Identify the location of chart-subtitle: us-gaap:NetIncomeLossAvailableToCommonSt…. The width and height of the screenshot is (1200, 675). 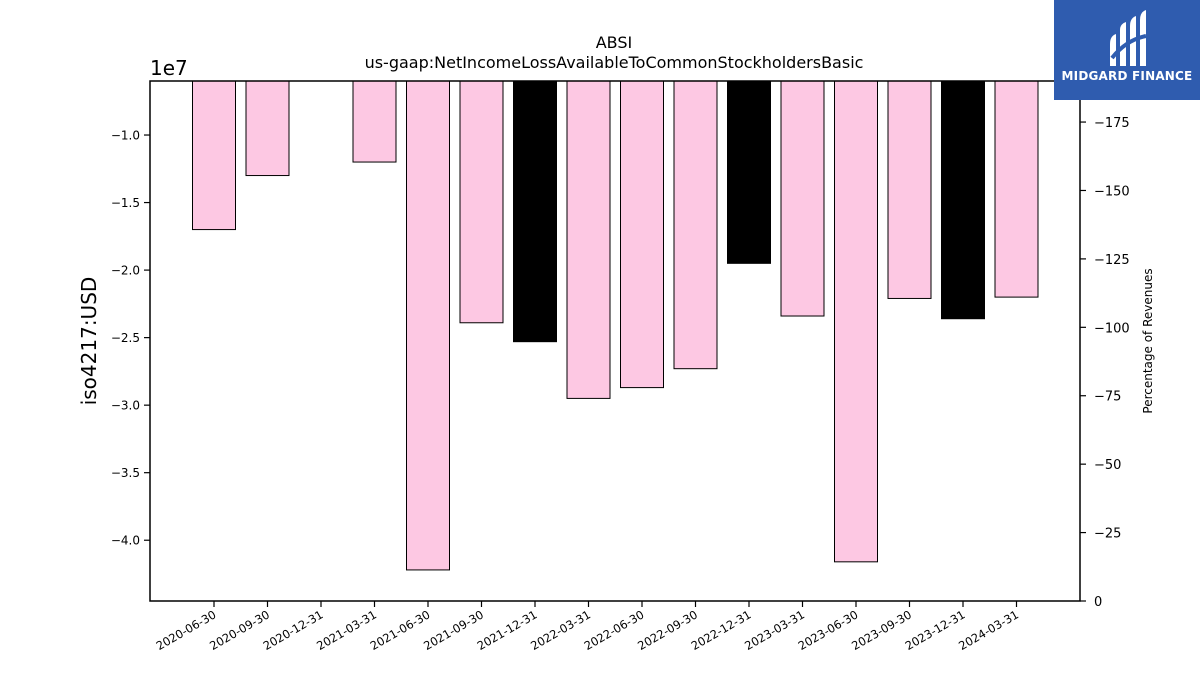
(614, 62).